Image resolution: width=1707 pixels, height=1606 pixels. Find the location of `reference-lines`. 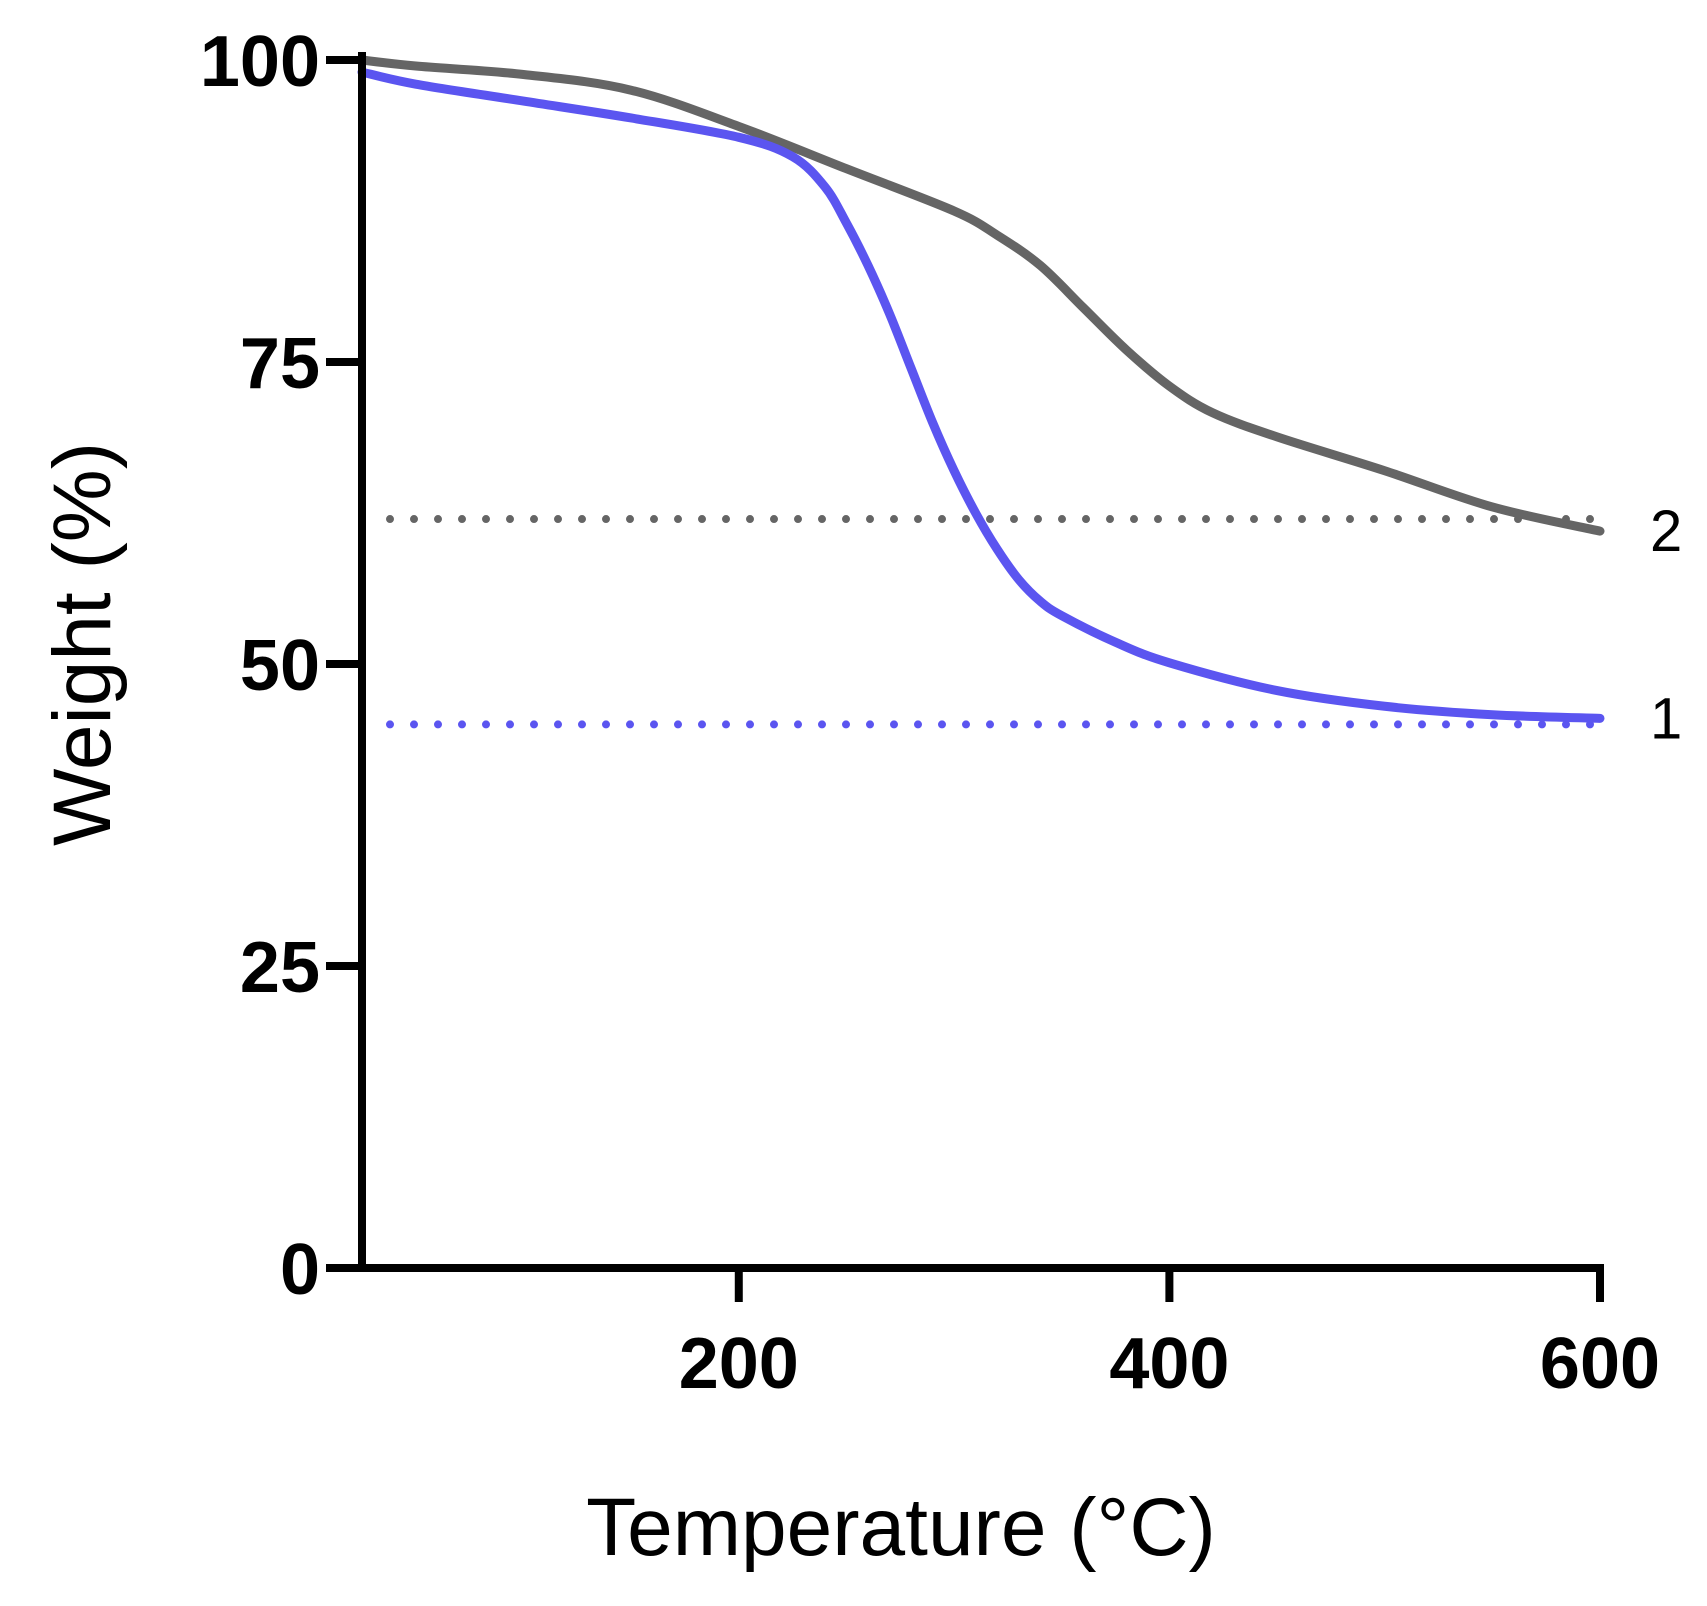

reference-lines is located at coordinates (991, 622).